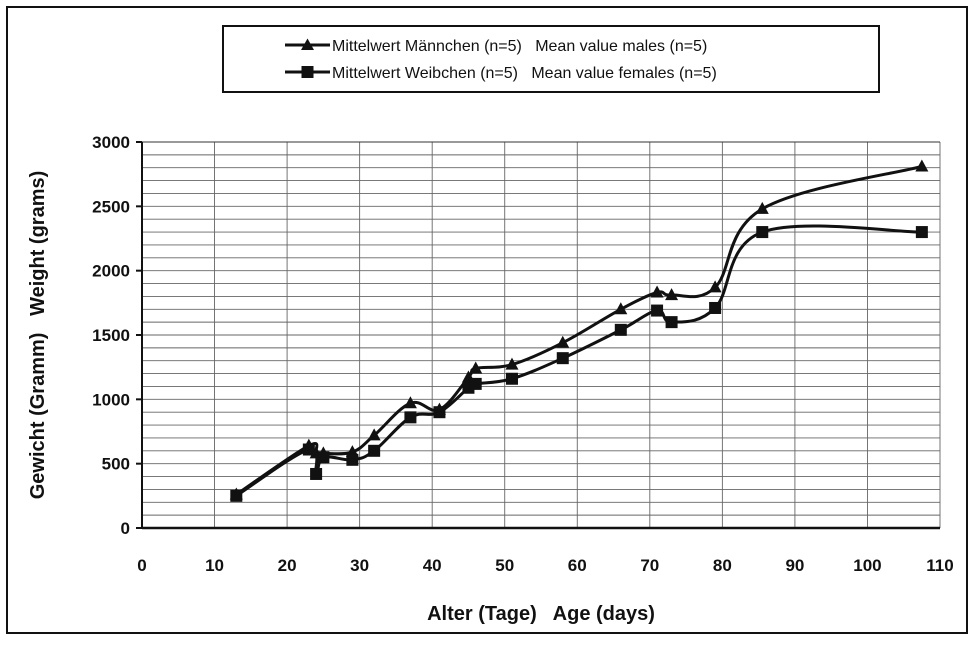  Describe the element at coordinates (287, 565) in the screenshot. I see `x-tick-label: 20` at that location.